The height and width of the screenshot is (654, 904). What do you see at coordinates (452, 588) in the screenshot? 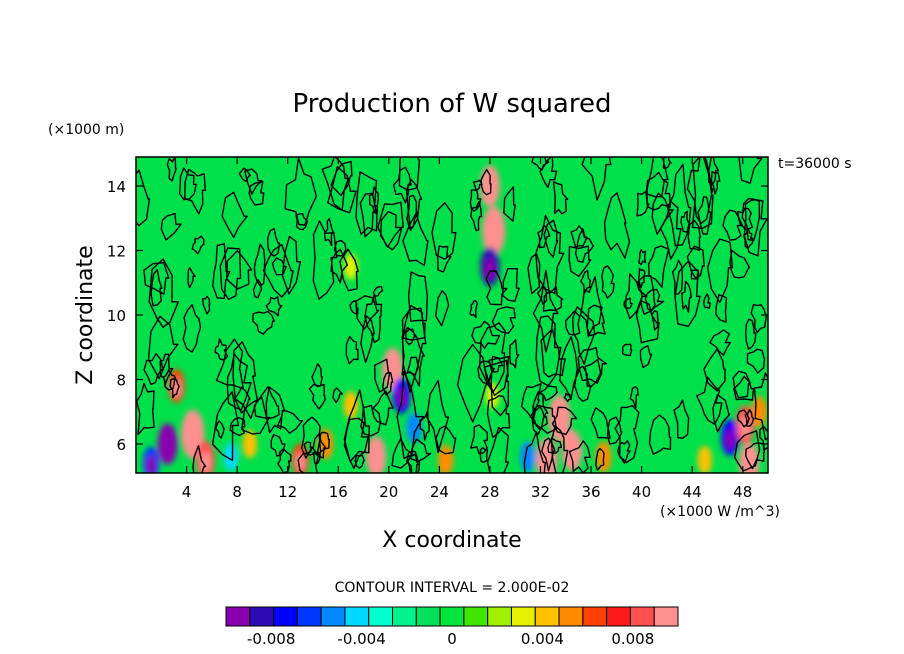
I see `contour-interval-label: CONTOUR INTERVAL = 2.000E-02` at bounding box center [452, 588].